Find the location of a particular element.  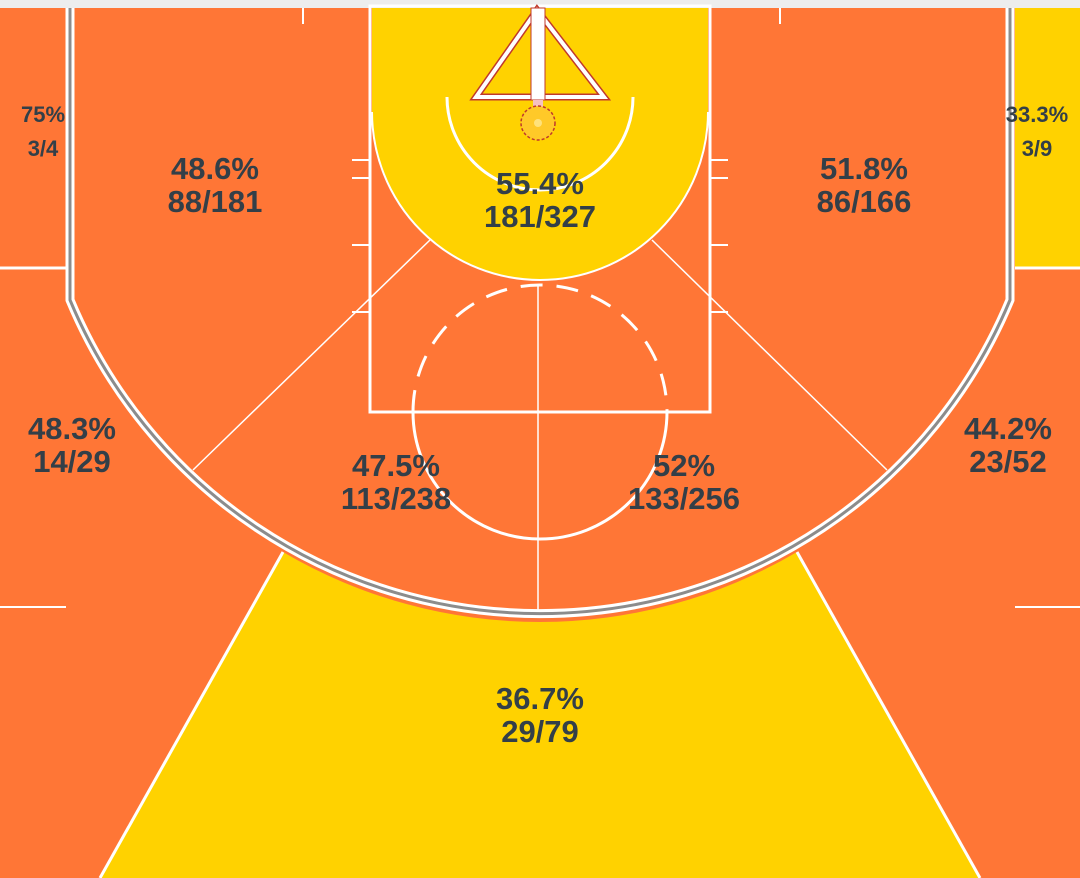

pct-text: 33.3% is located at coordinates (1037, 114).